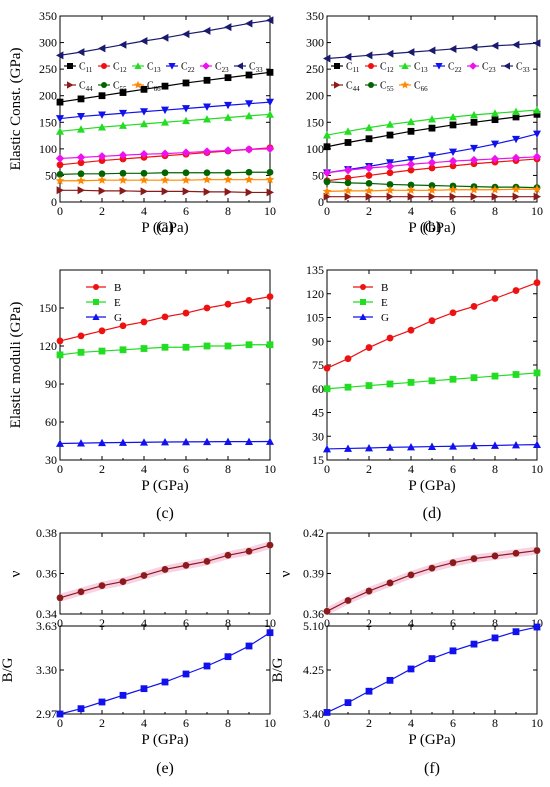  Describe the element at coordinates (165, 319) in the screenshot. I see `series-B` at that location.